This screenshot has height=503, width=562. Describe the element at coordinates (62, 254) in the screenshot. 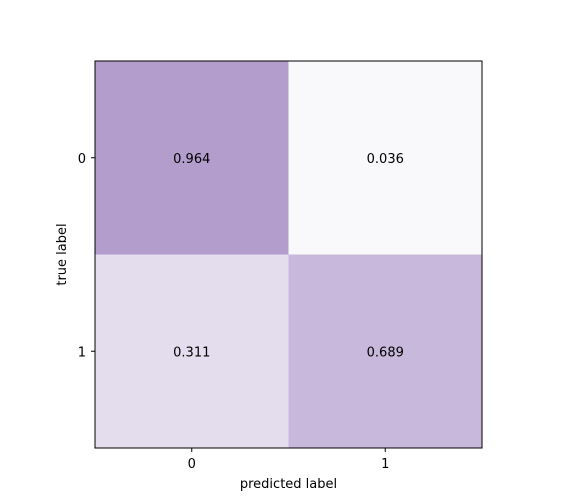

I see `y-axis-label: true label` at that location.